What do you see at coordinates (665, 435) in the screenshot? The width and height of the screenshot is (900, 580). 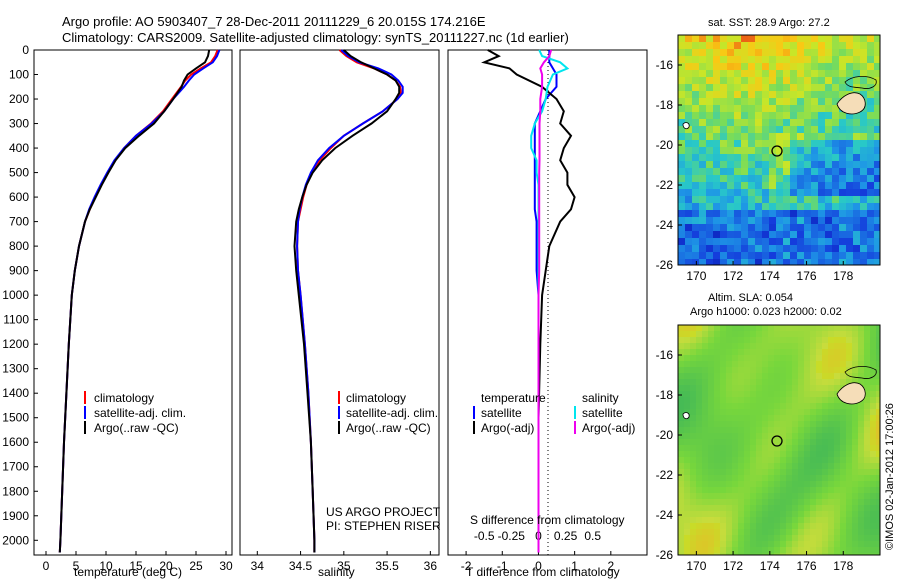 I see `lat-tick-label: -20` at bounding box center [665, 435].